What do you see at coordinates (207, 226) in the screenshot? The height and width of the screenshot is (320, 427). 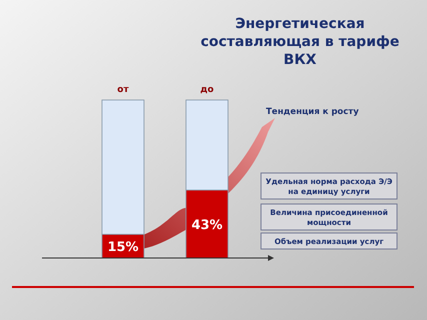 I see `data-label: 43%` at bounding box center [207, 226].